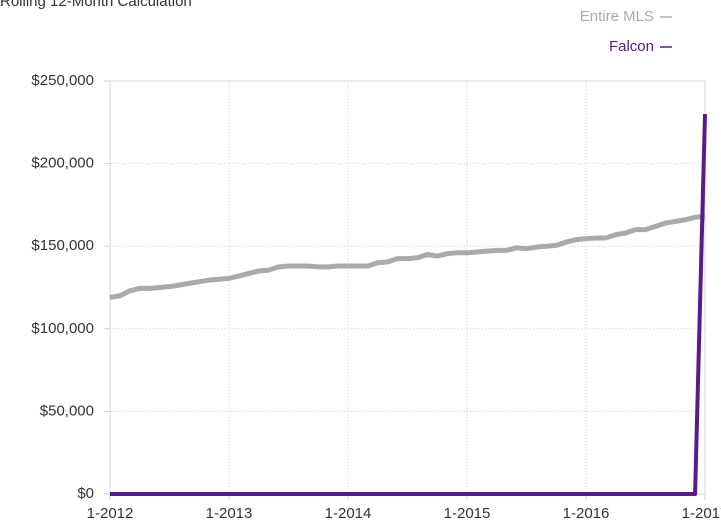  I want to click on legend-label: Falcon, so click(631, 46).